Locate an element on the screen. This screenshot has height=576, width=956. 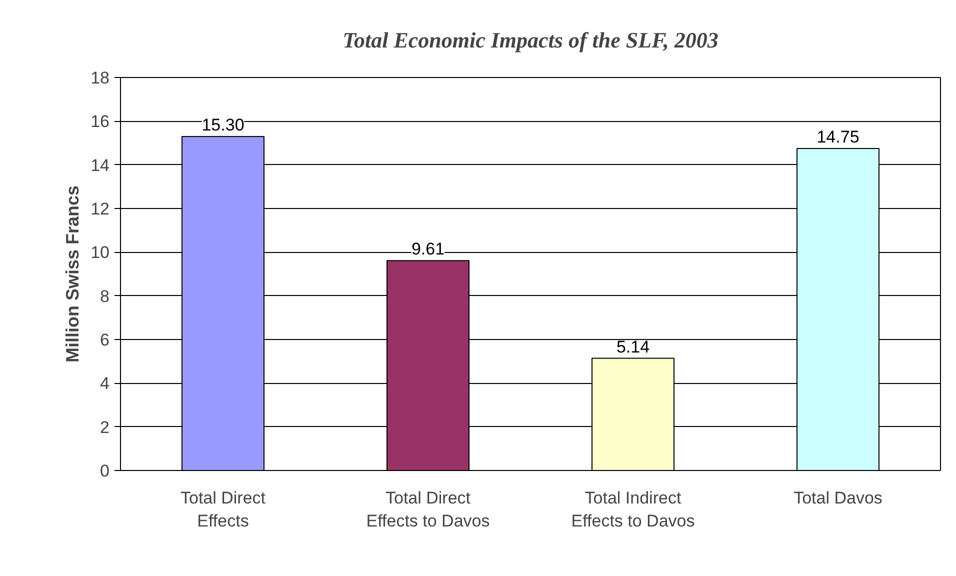
data-label: 9.61 is located at coordinates (428, 249).